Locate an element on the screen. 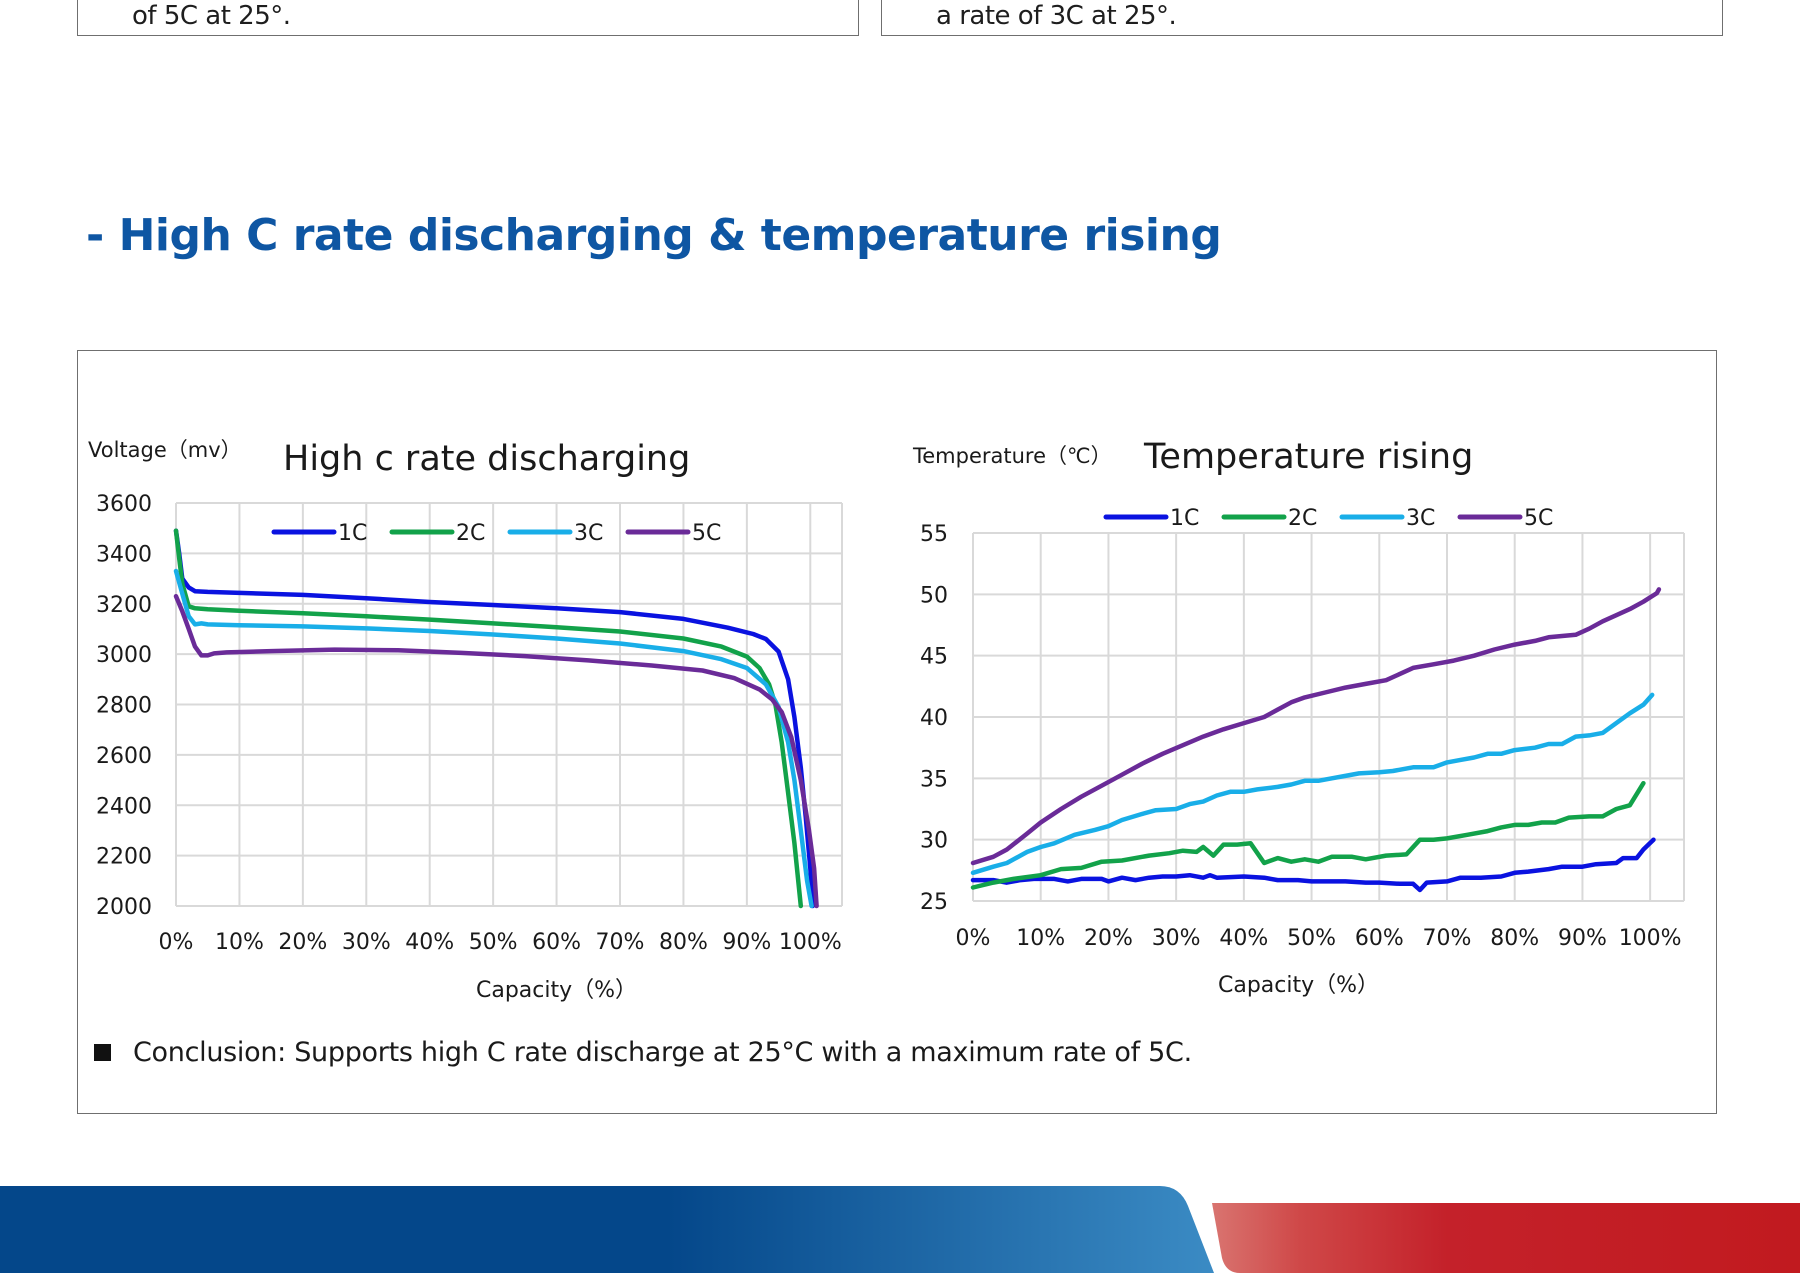  temperature-x-ticks: 0% 10% 20% 30% 40% 50% 60% 70% 80% 90% 100% is located at coordinates (1319, 938).